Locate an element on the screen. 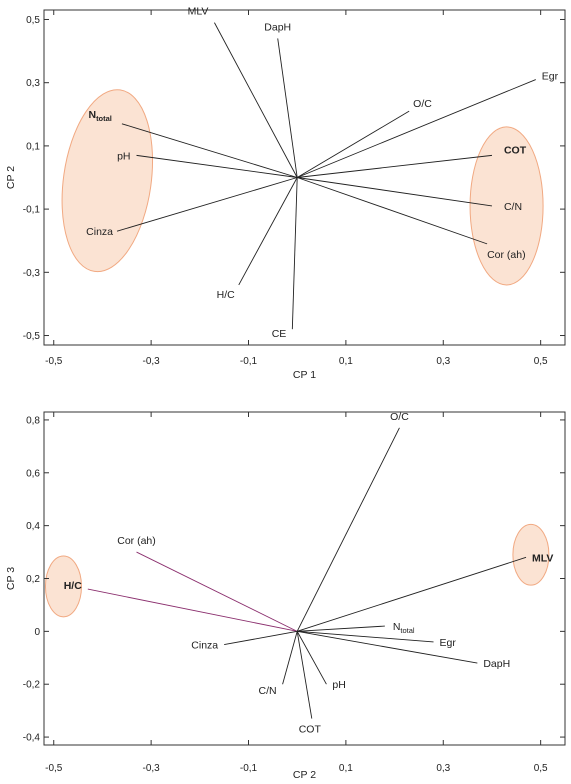 The width and height of the screenshot is (571, 784). y-tick-label: 0,6 is located at coordinates (33, 473).